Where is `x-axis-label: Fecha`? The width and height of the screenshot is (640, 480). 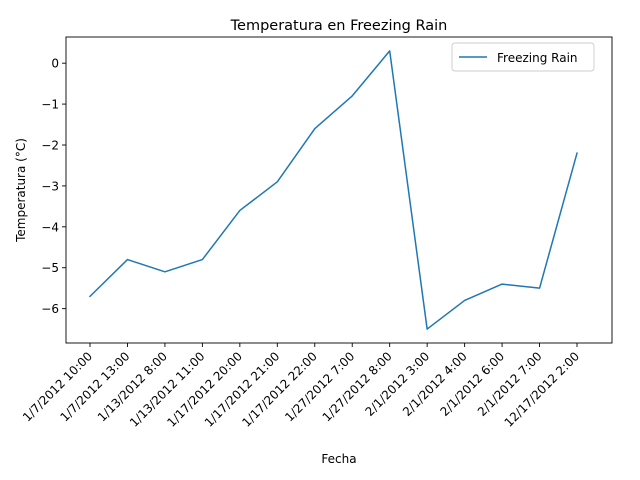
x-axis-label: Fecha is located at coordinates (338, 459).